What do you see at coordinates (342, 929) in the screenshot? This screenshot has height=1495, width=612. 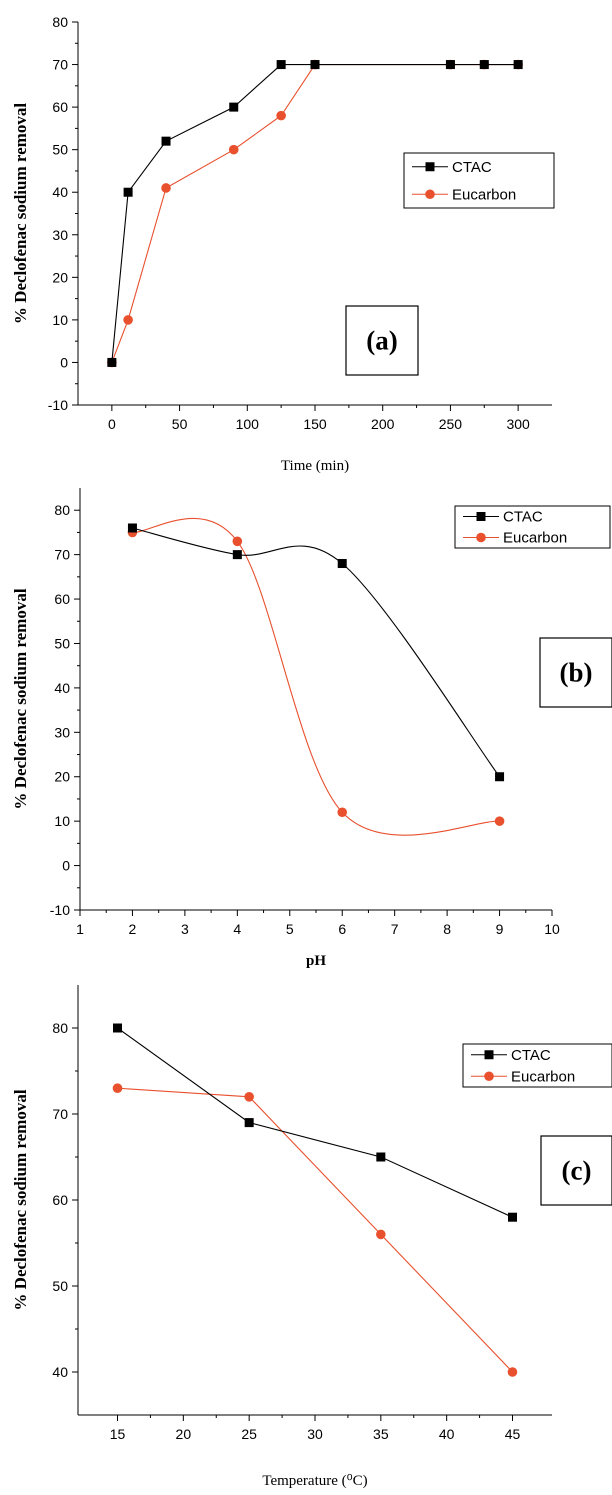 I see `x-tick-label: 6` at bounding box center [342, 929].